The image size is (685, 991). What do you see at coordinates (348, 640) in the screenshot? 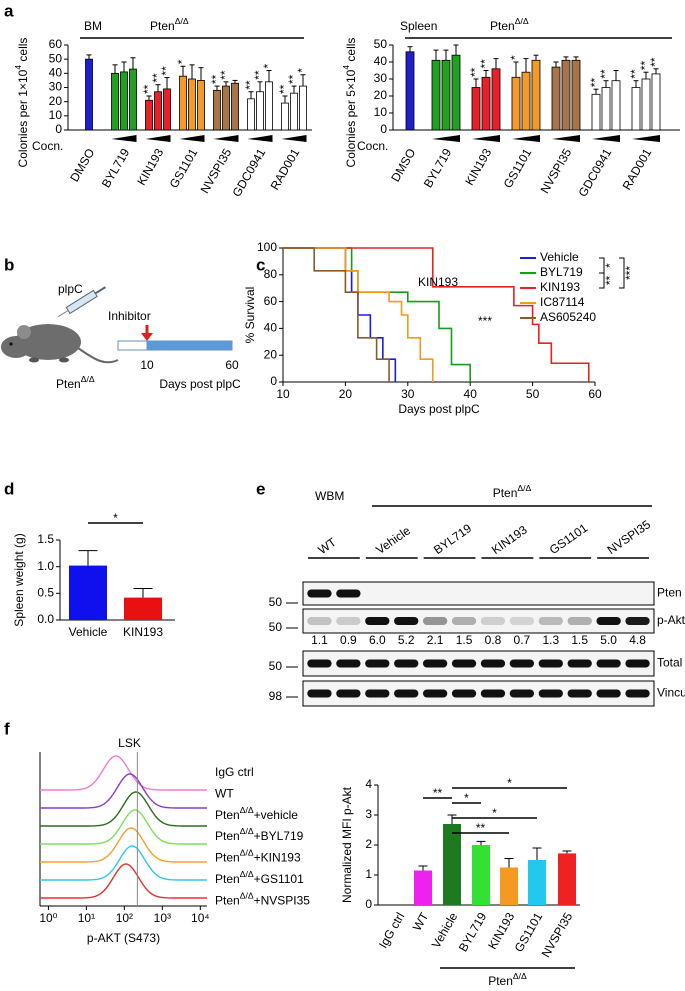
I see `quantification: 0.9` at bounding box center [348, 640].